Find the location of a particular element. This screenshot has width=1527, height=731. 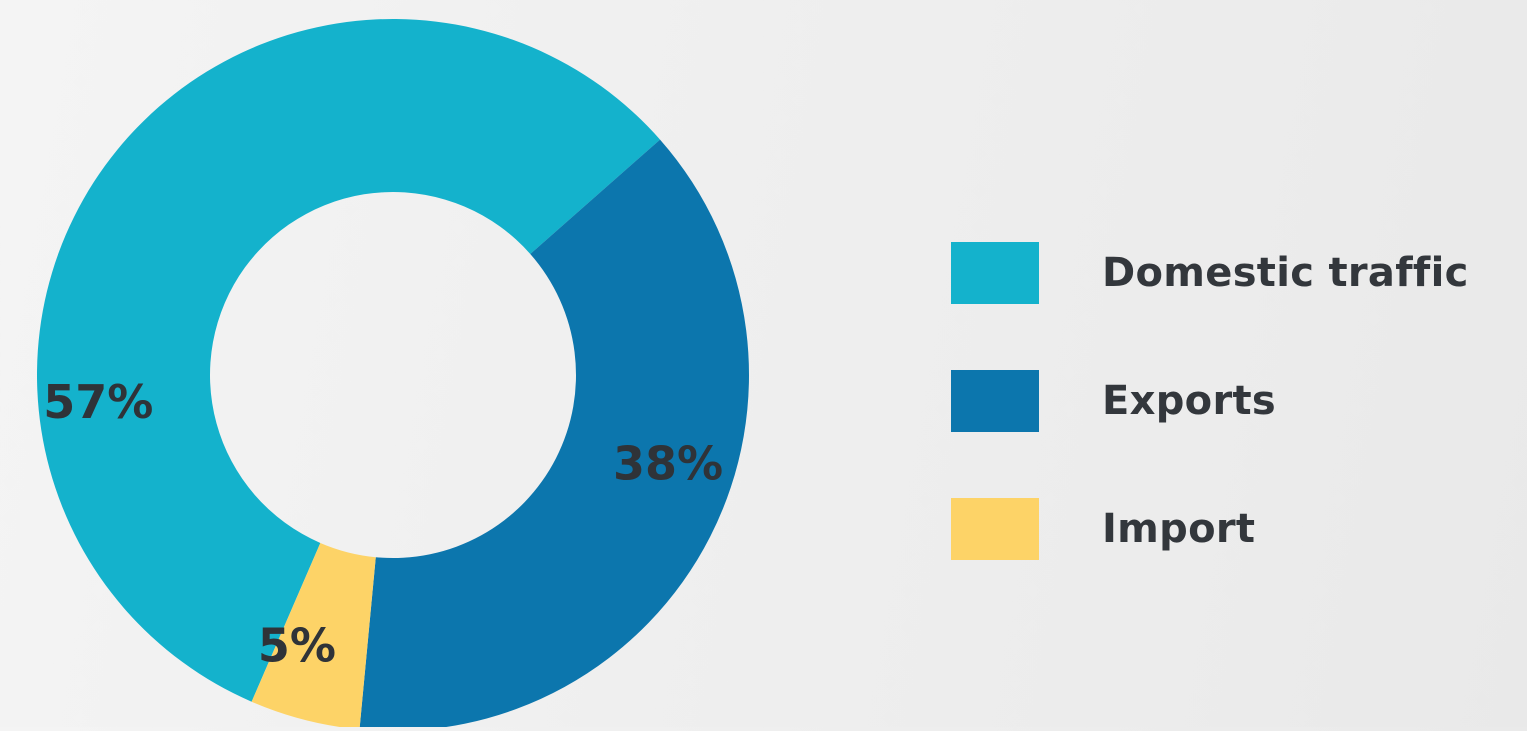

slice-value-label-exports: 38% is located at coordinates (668, 464).